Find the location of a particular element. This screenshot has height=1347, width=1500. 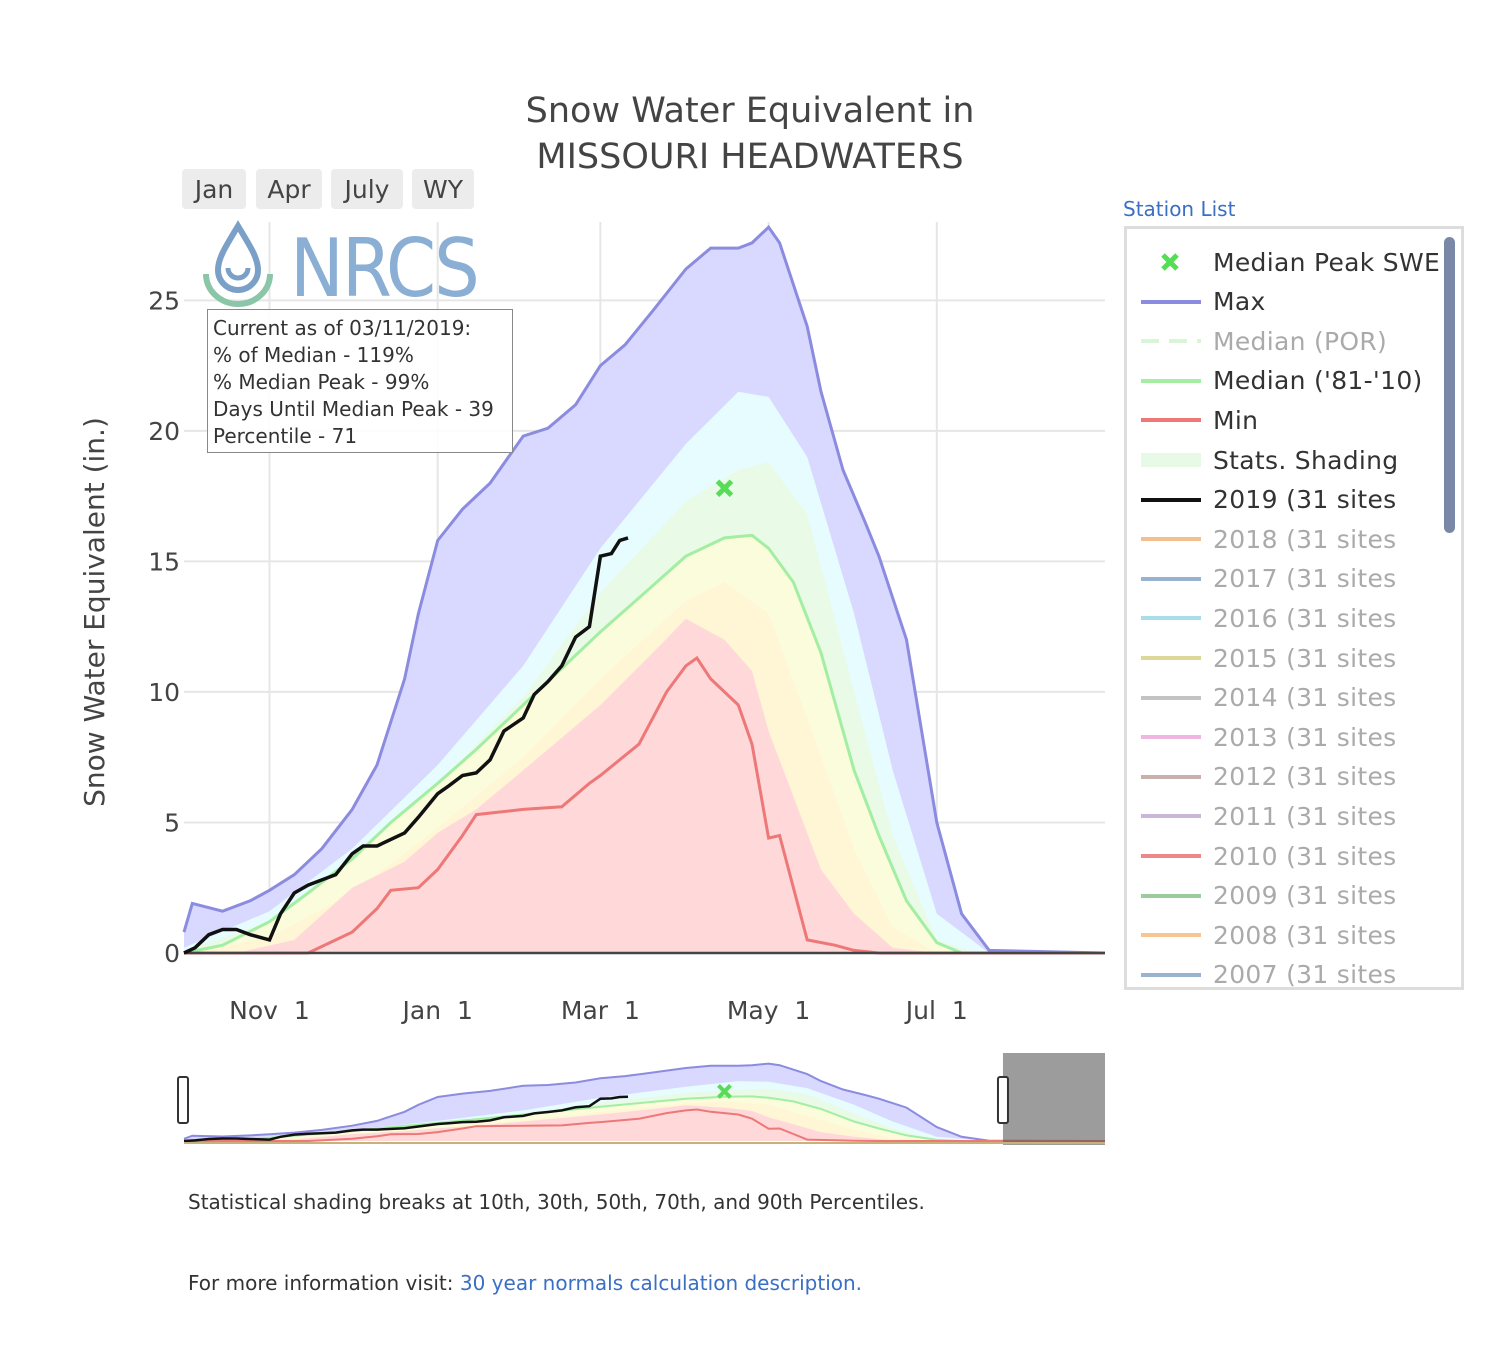

y-tick-0: 0 is located at coordinates (172, 953).